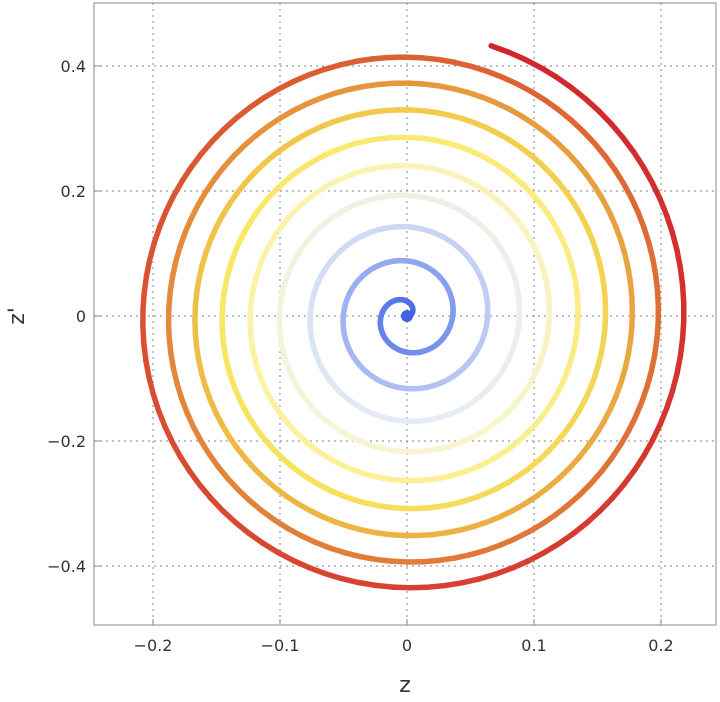 The image size is (720, 702). I want to click on x-tick-label: 0.2, so click(660, 645).